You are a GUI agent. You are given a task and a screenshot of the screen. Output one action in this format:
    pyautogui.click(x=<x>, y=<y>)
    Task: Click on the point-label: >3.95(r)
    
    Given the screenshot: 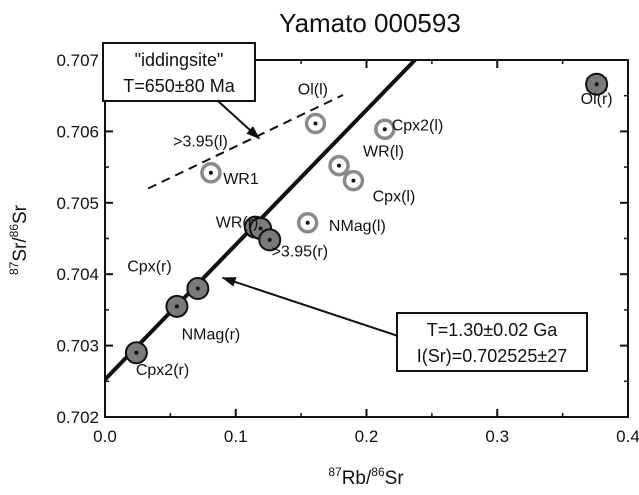 What is the action you would take?
    pyautogui.click(x=300, y=252)
    